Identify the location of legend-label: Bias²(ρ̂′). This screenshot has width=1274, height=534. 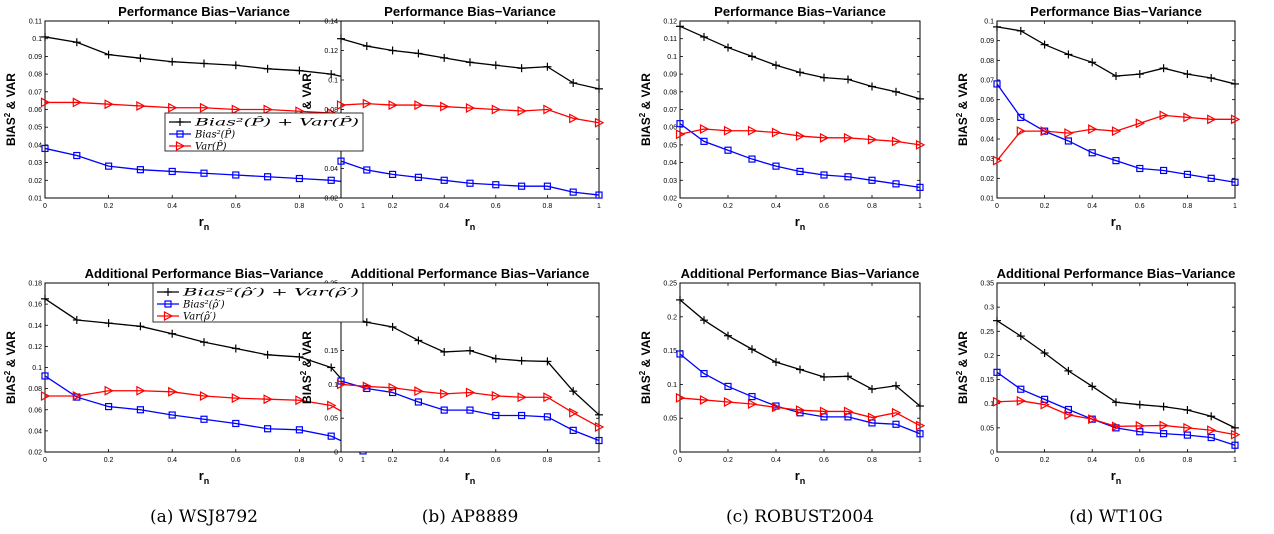
(203, 305).